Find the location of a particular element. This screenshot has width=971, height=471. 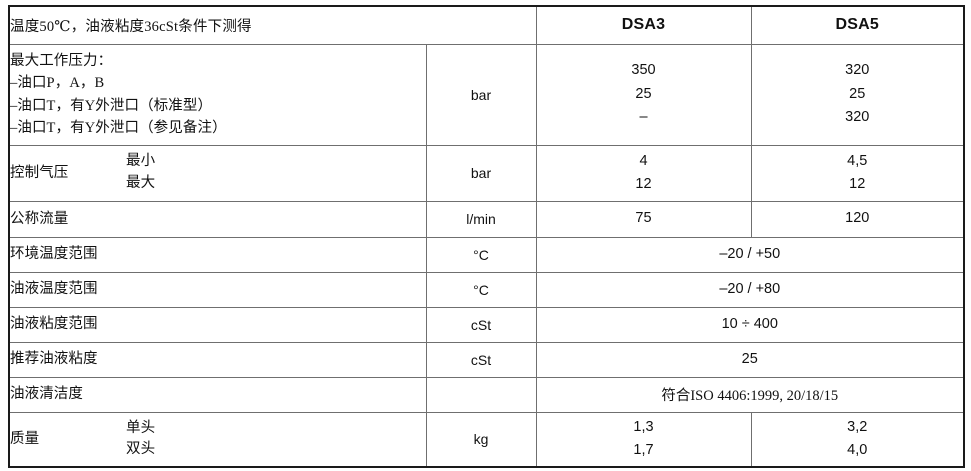

label-line: –油口P，A，B is located at coordinates (57, 83).